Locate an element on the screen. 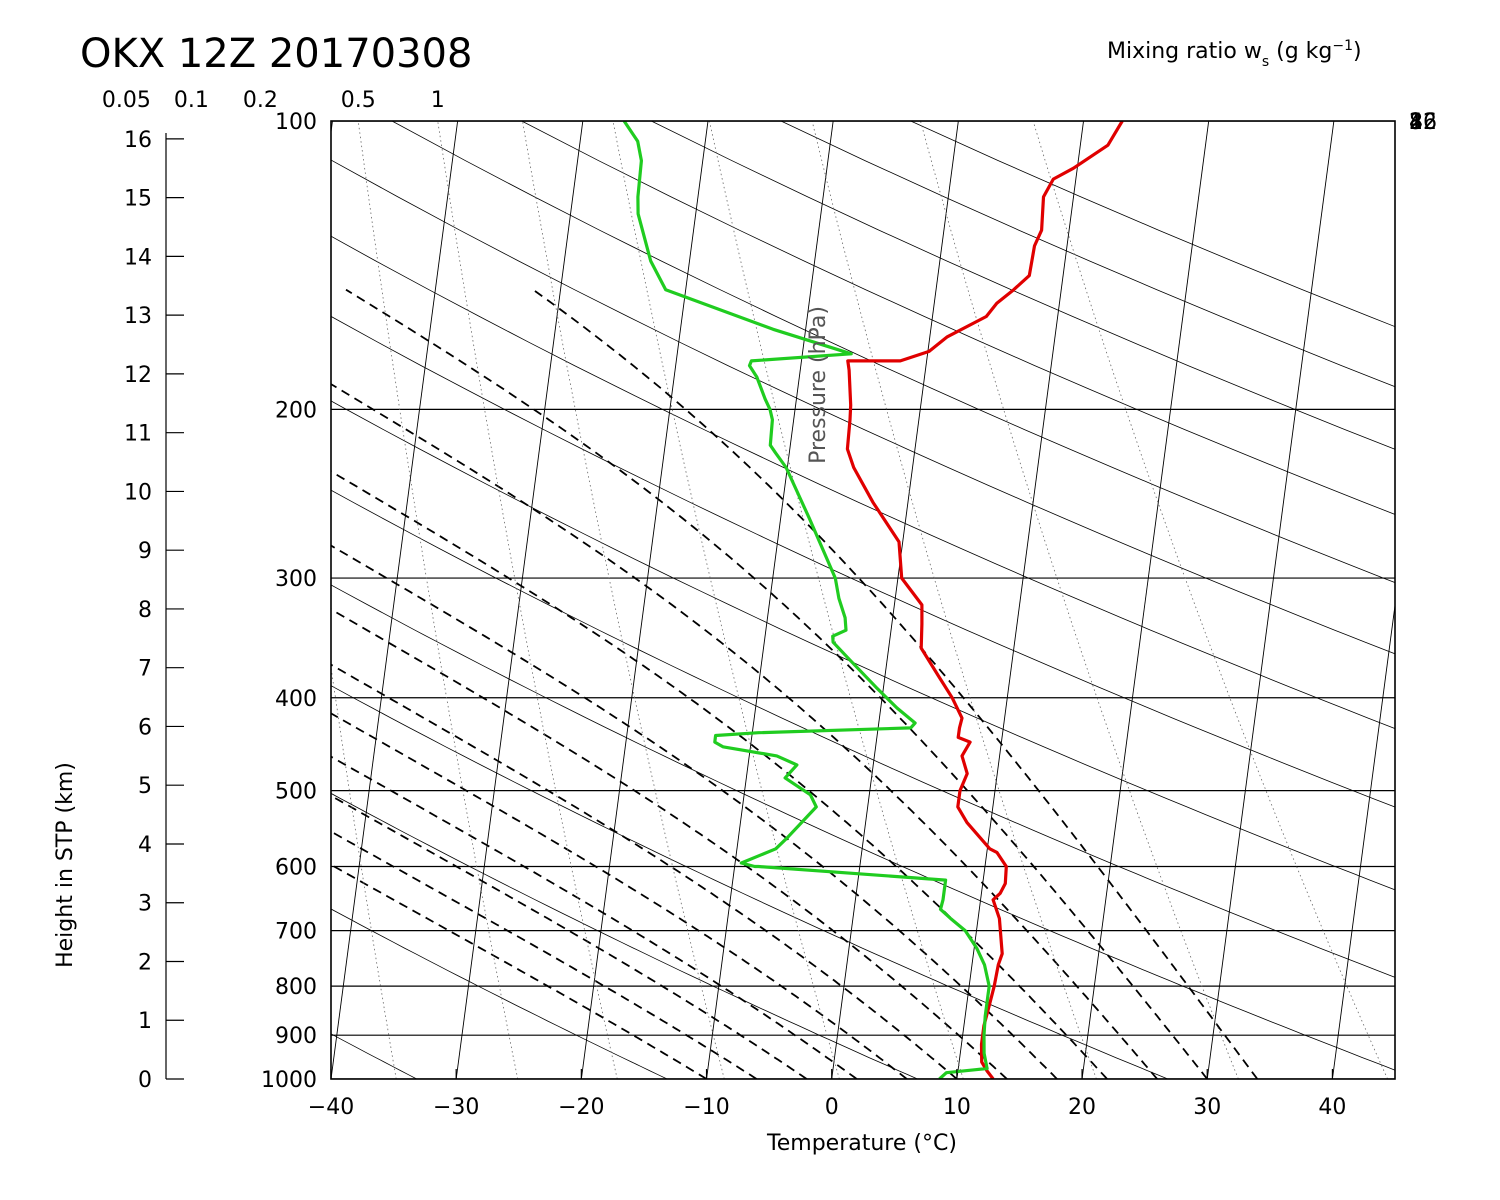  height-tick-label: 12 is located at coordinates (138, 375).